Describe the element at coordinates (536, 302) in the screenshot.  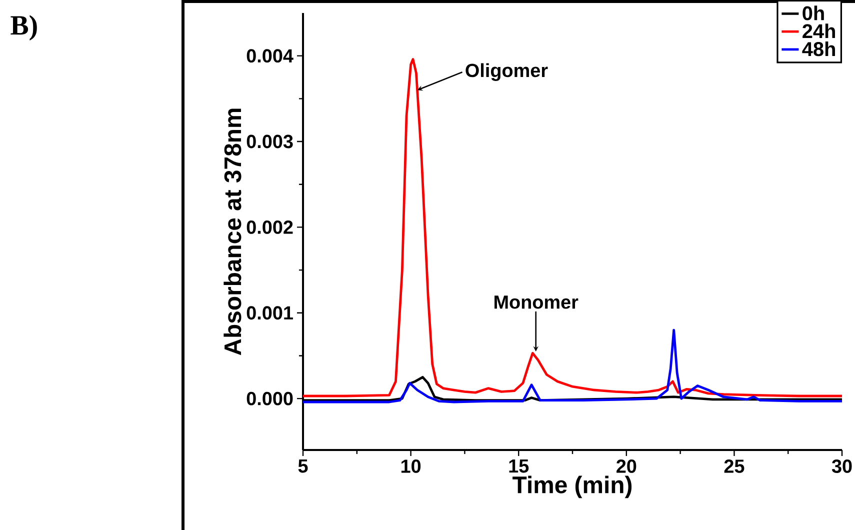
I see `annotation: Monomer` at that location.